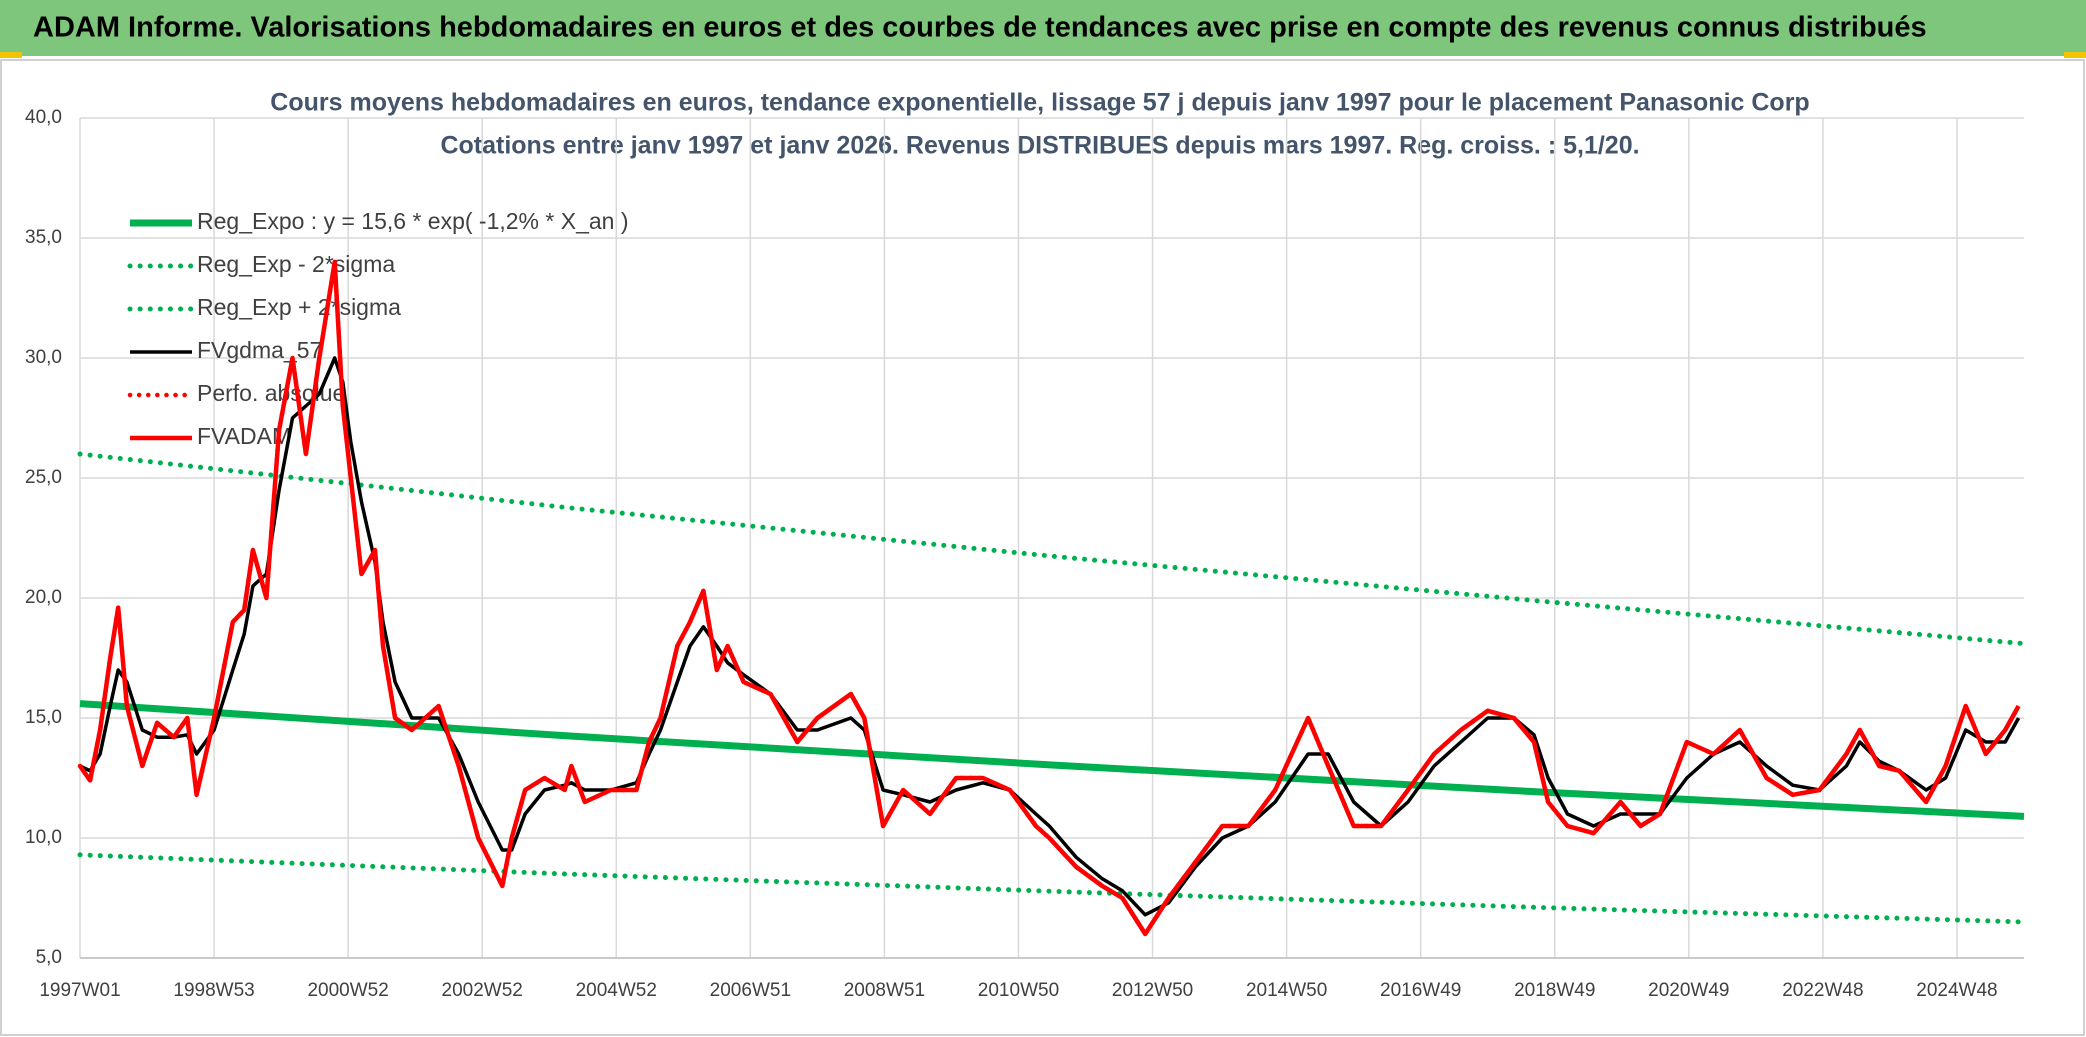 This screenshot has height=1037, width=2086. I want to click on legend-label: FVADAM, so click(244, 436).